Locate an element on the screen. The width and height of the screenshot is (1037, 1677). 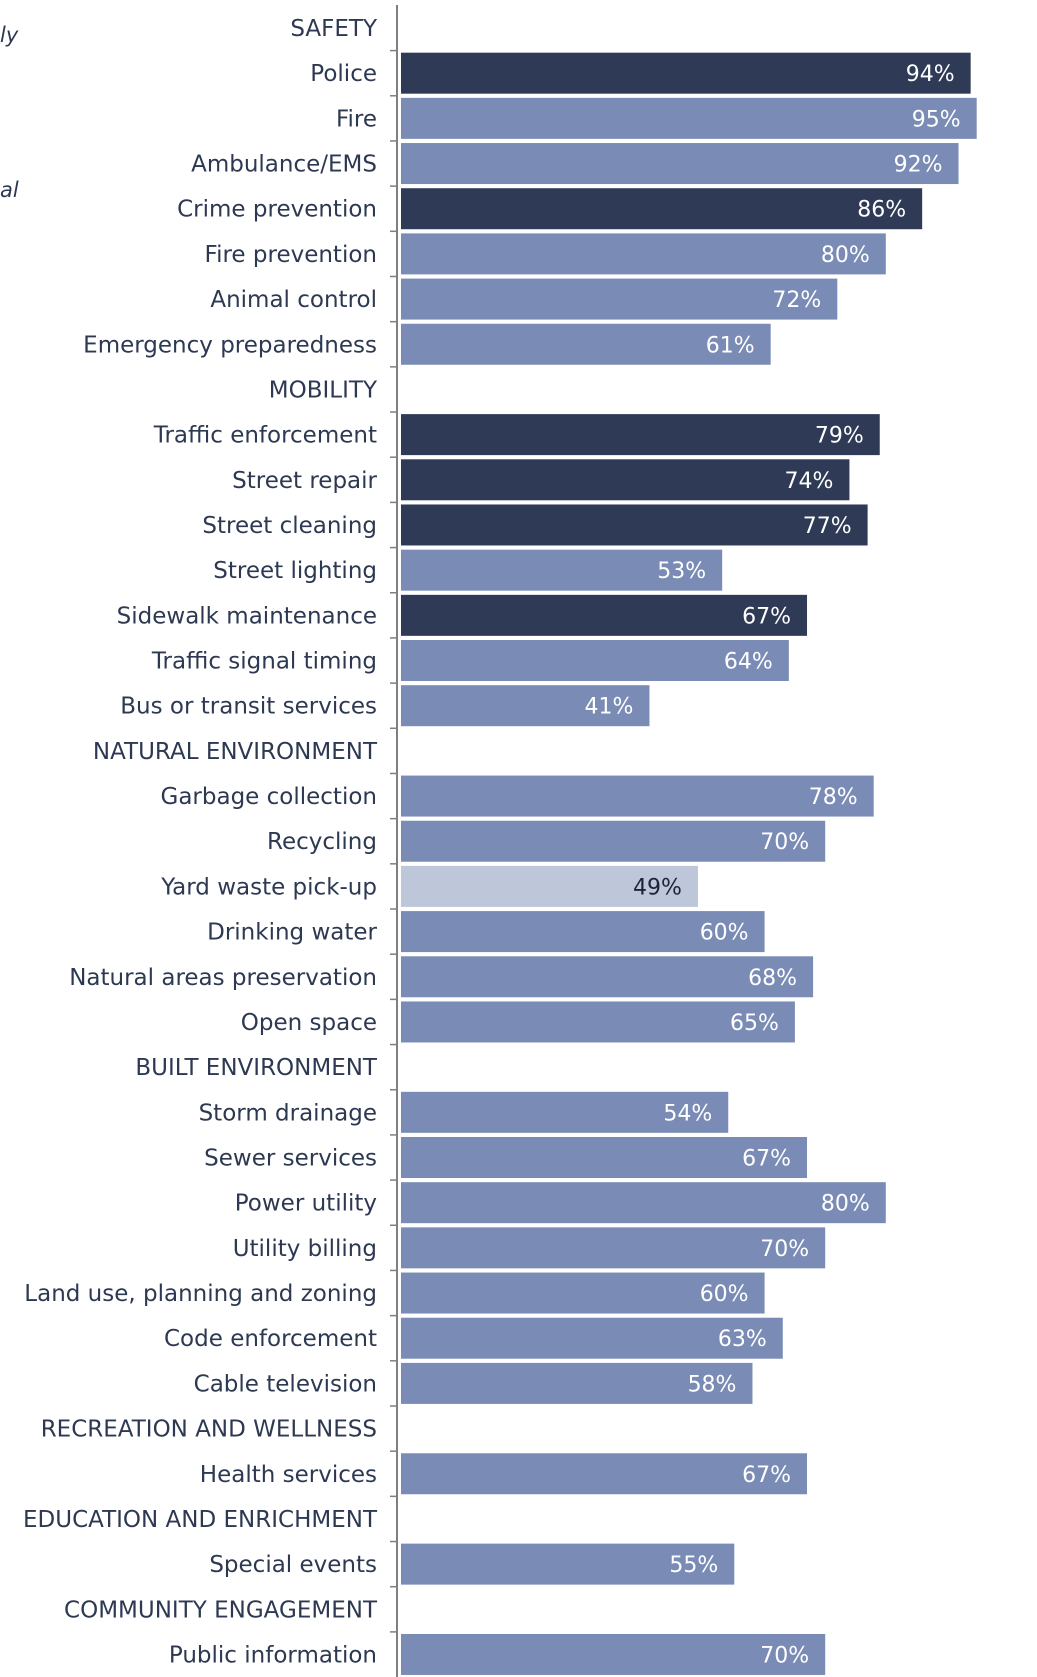
bar-drinking-water is located at coordinates (583, 932).